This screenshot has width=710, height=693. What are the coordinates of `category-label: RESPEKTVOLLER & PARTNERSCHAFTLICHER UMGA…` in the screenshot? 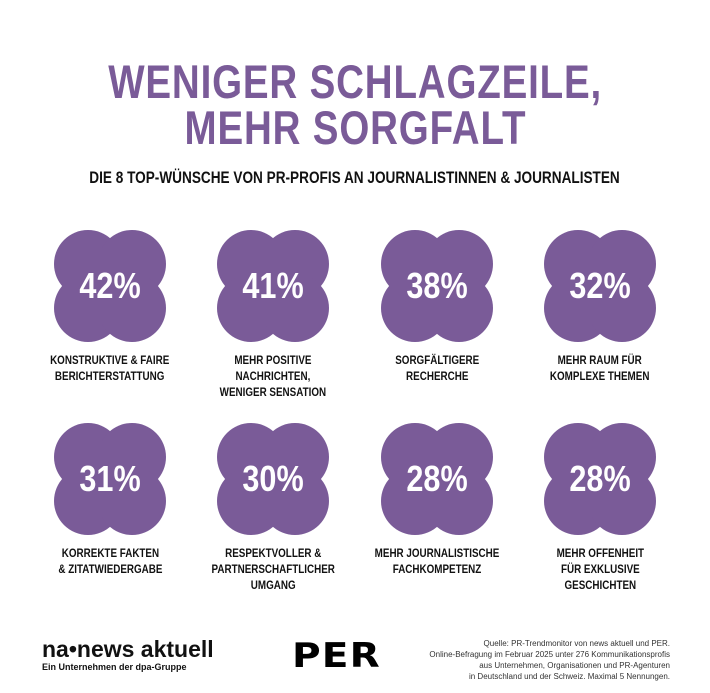 It's located at (273, 569).